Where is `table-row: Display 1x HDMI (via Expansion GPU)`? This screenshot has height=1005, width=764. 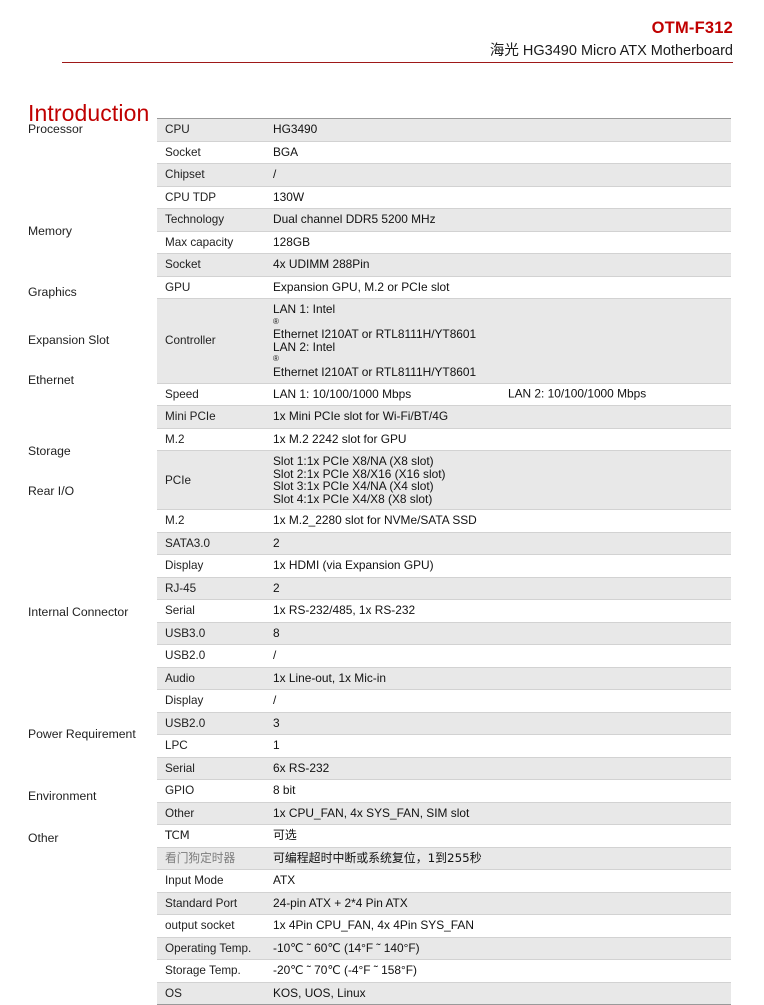 table-row: Display 1x HDMI (via Expansion GPU) is located at coordinates (444, 566).